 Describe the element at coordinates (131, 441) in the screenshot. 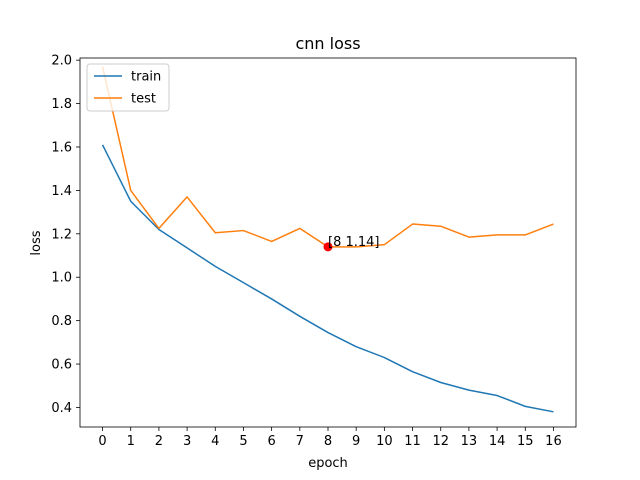

I see `x-tick-label: 1` at that location.